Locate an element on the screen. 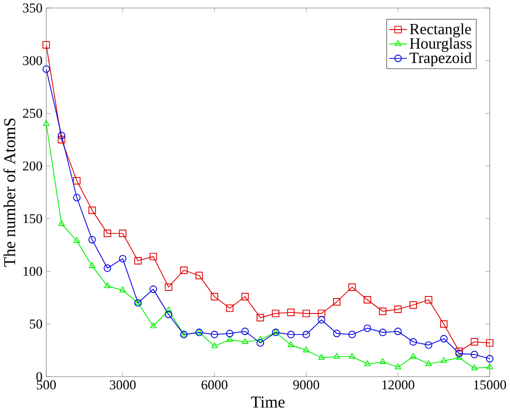 This screenshot has height=411, width=510. y-tick-label: 150 is located at coordinates (33, 219).